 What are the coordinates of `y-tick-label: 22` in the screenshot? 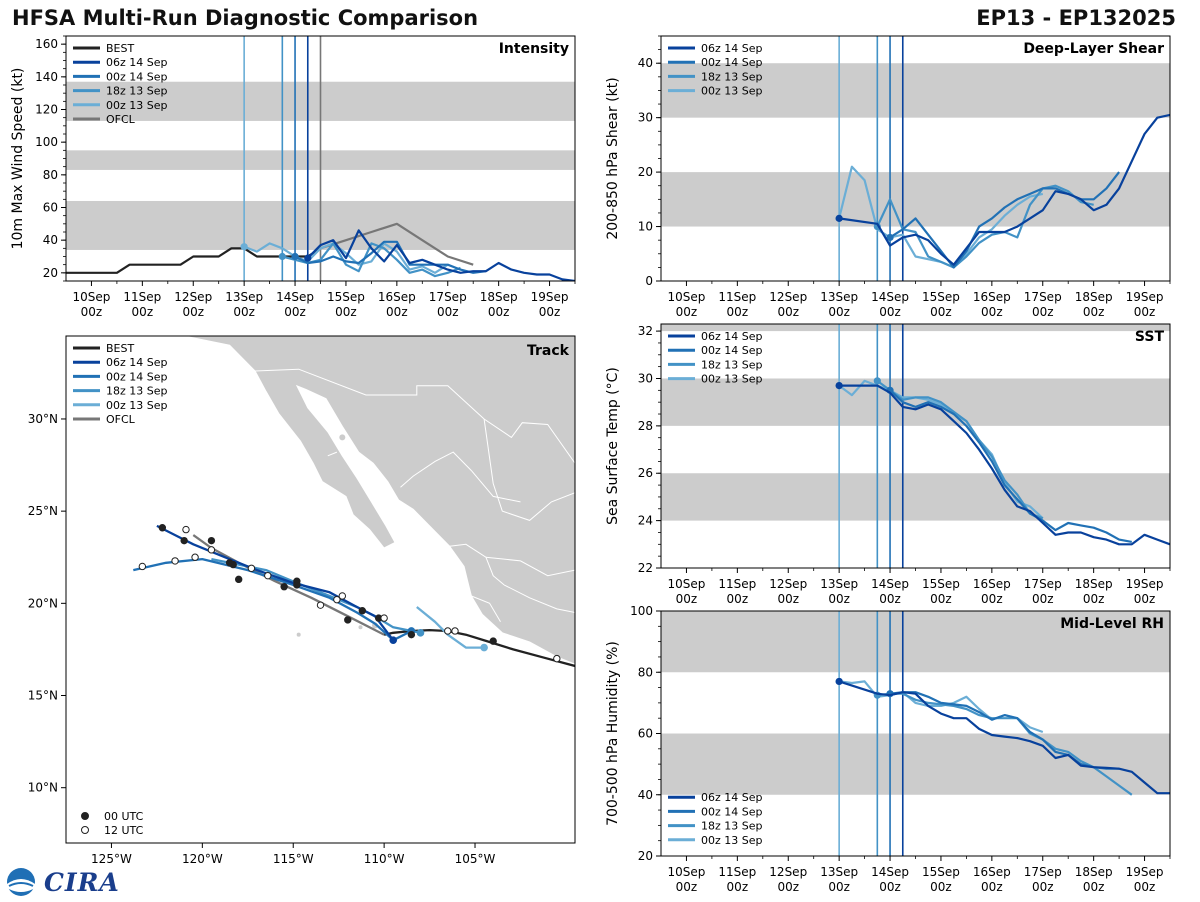 It's located at (645, 568).